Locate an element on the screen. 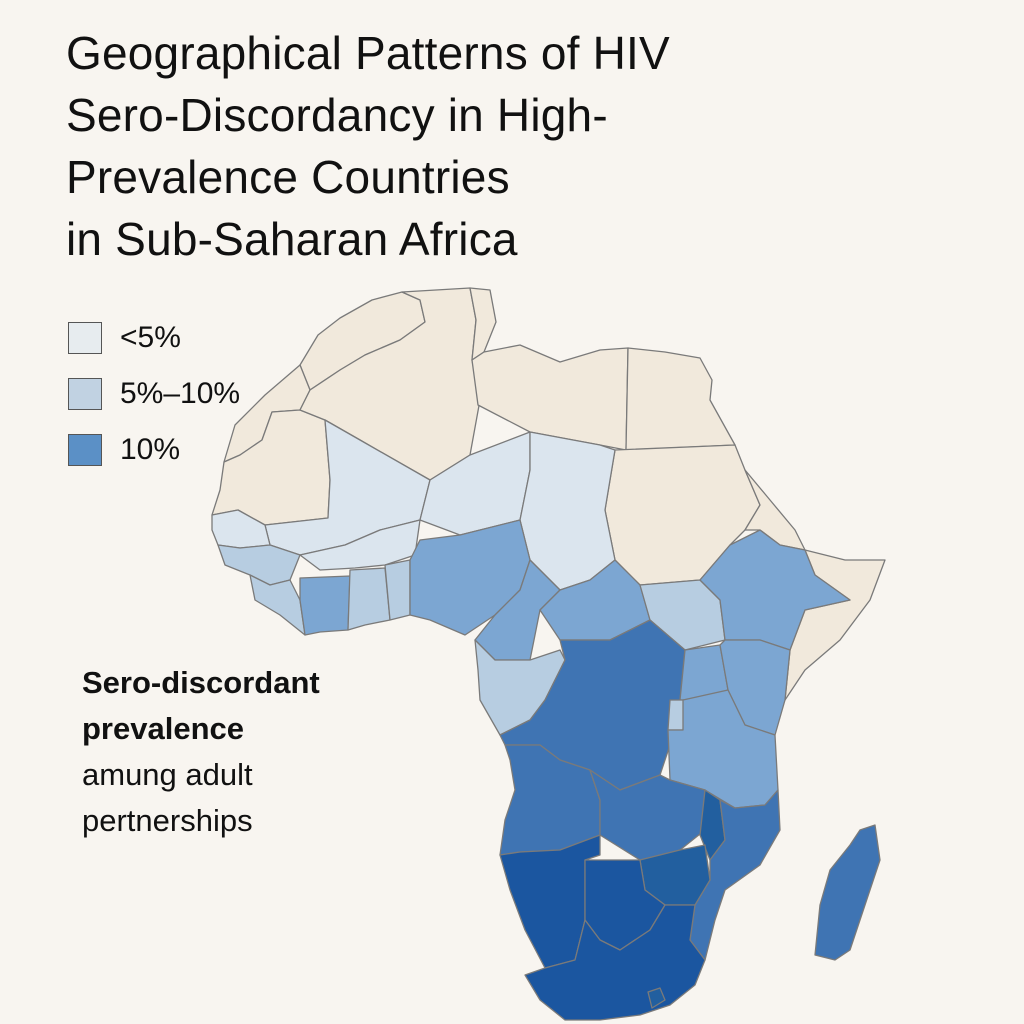  legend-label-low: <5% is located at coordinates (150, 337).